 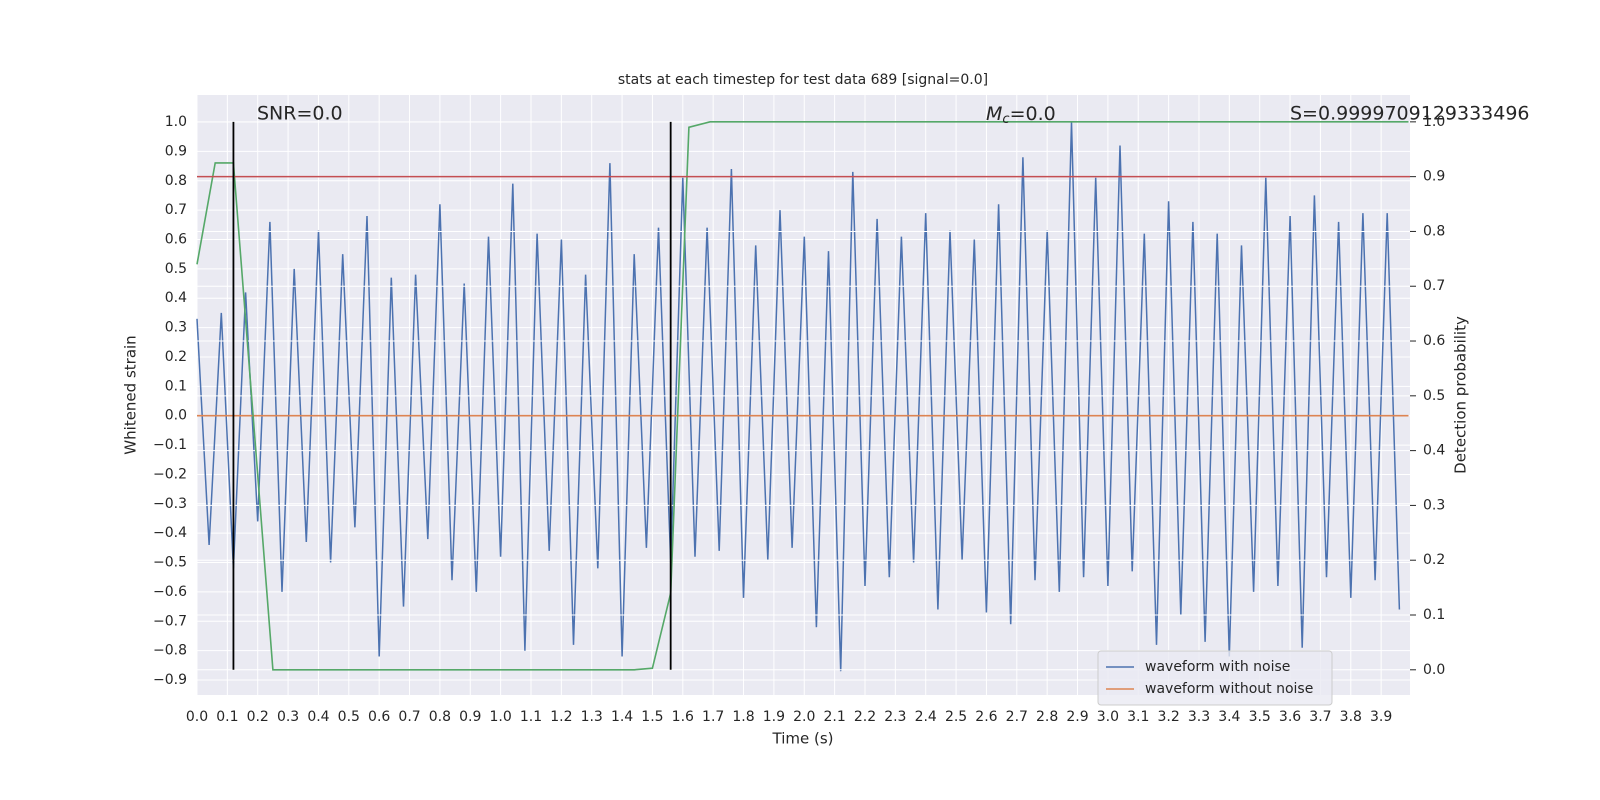 What do you see at coordinates (713, 717) in the screenshot?
I see `x-tick-label: 1.7` at bounding box center [713, 717].